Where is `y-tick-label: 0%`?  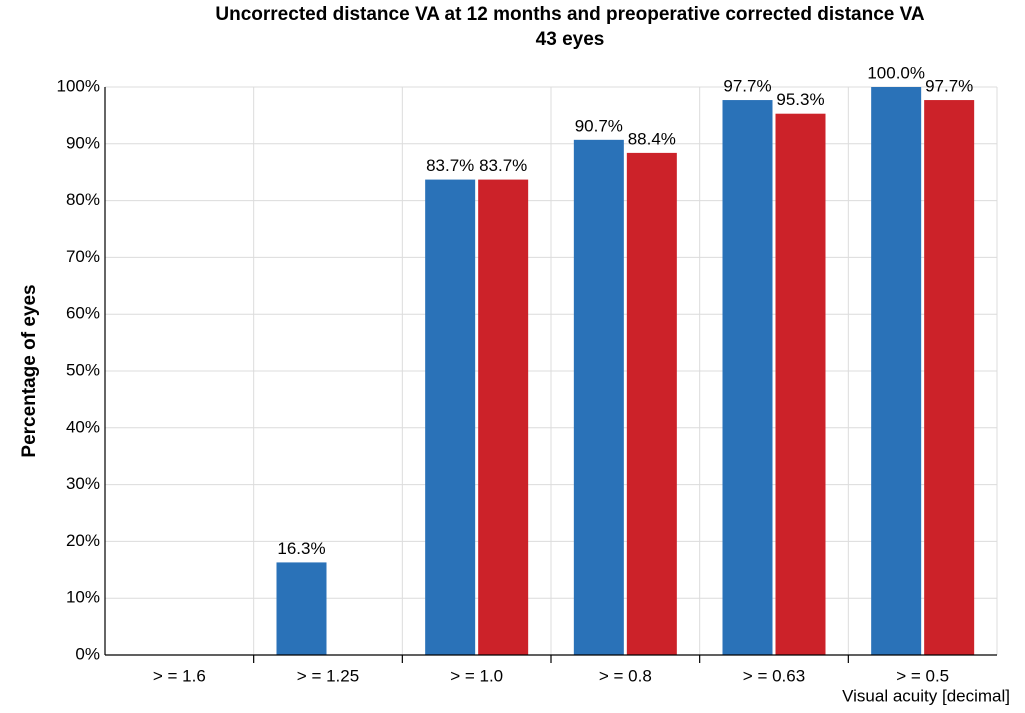
y-tick-label: 0% is located at coordinates (87, 653).